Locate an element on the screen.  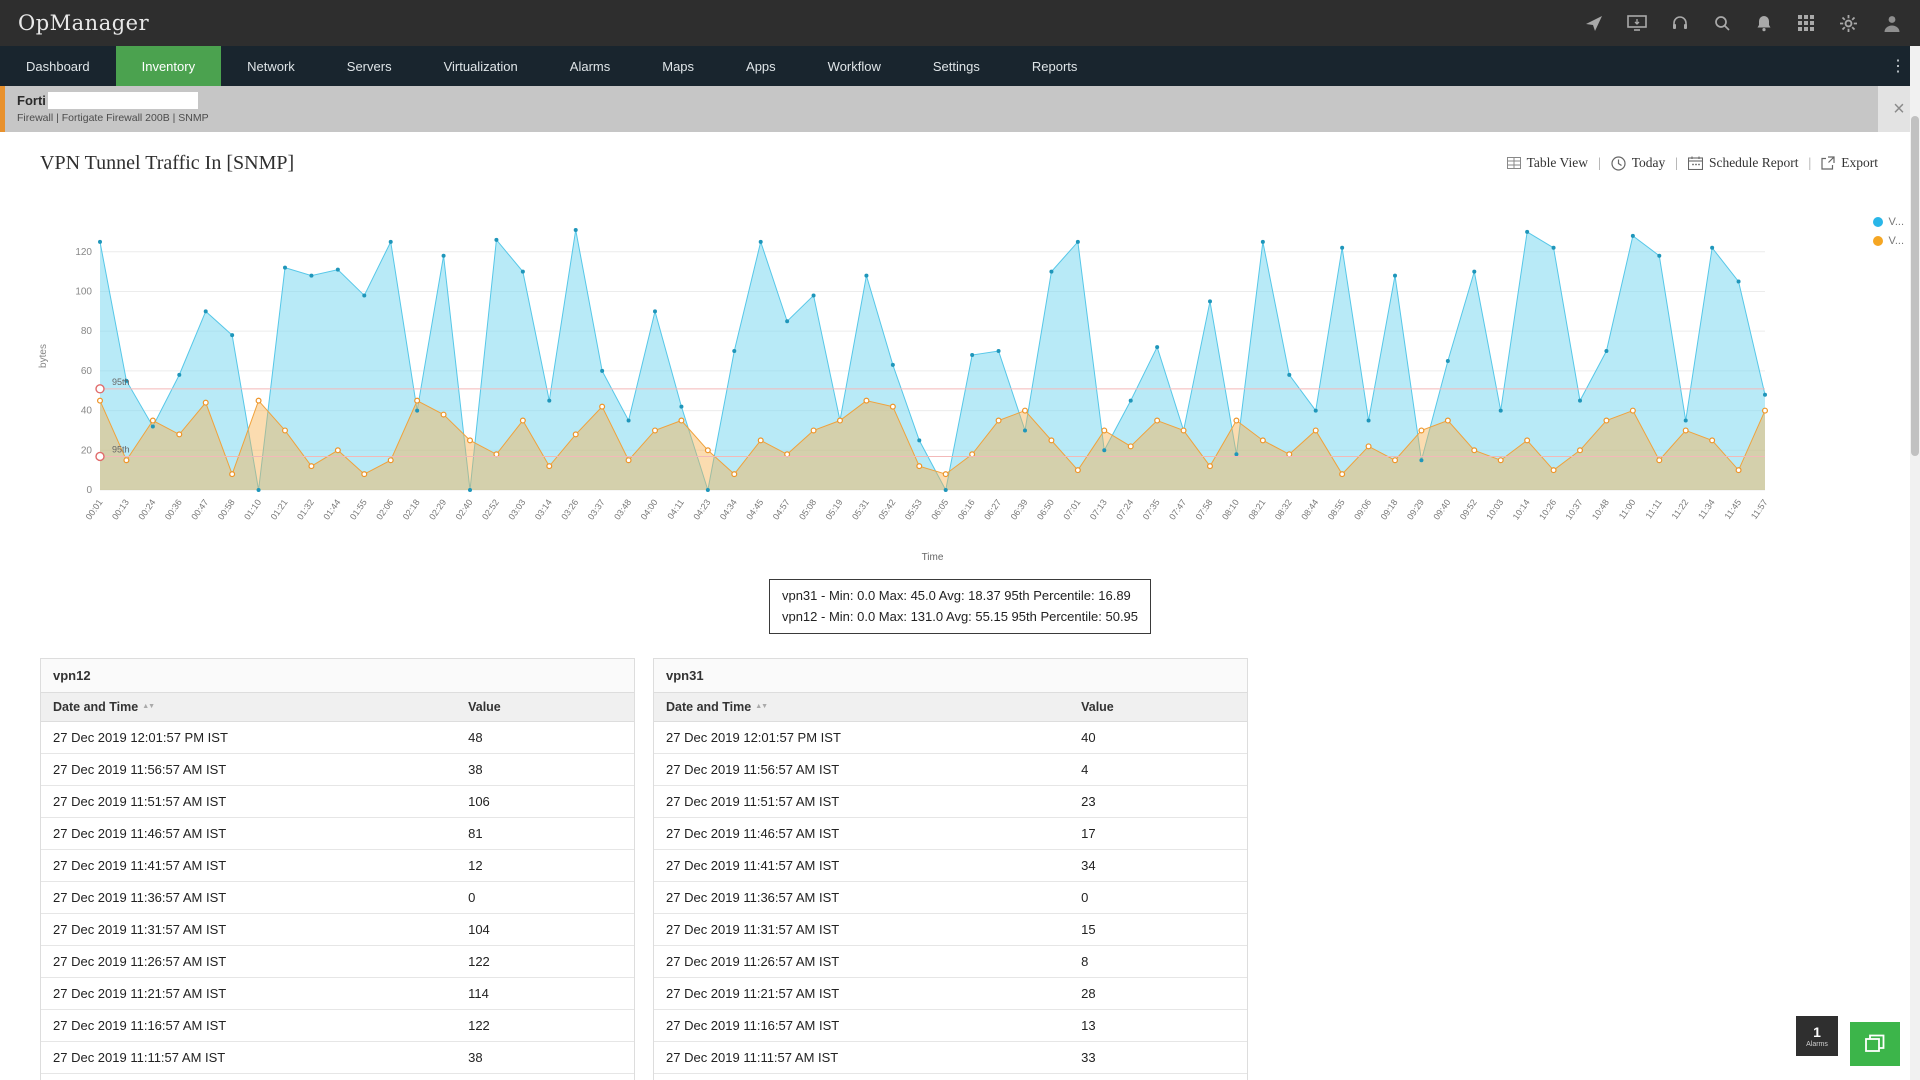
nav-tab-dashboard: Dashboard is located at coordinates (58, 66).